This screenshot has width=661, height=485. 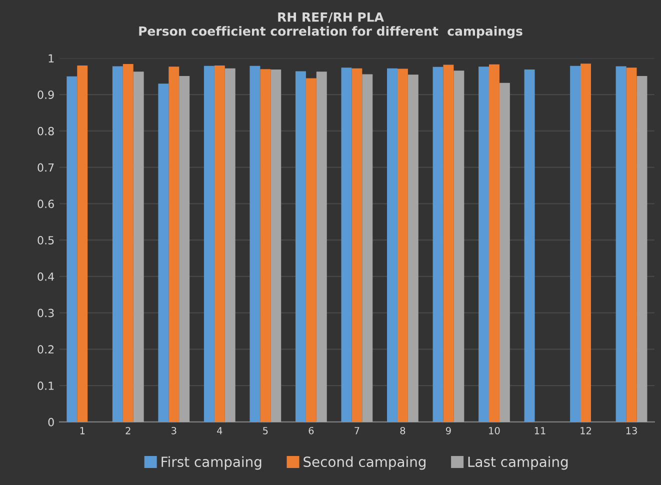 I want to click on y-tick-label: 0.1, so click(x=46, y=386).